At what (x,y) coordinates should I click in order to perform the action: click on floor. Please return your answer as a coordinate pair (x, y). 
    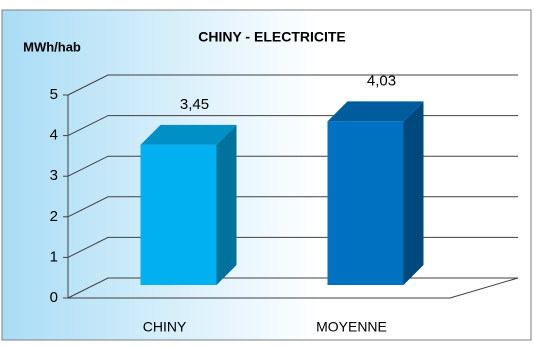
    Looking at the image, I should click on (293, 288).